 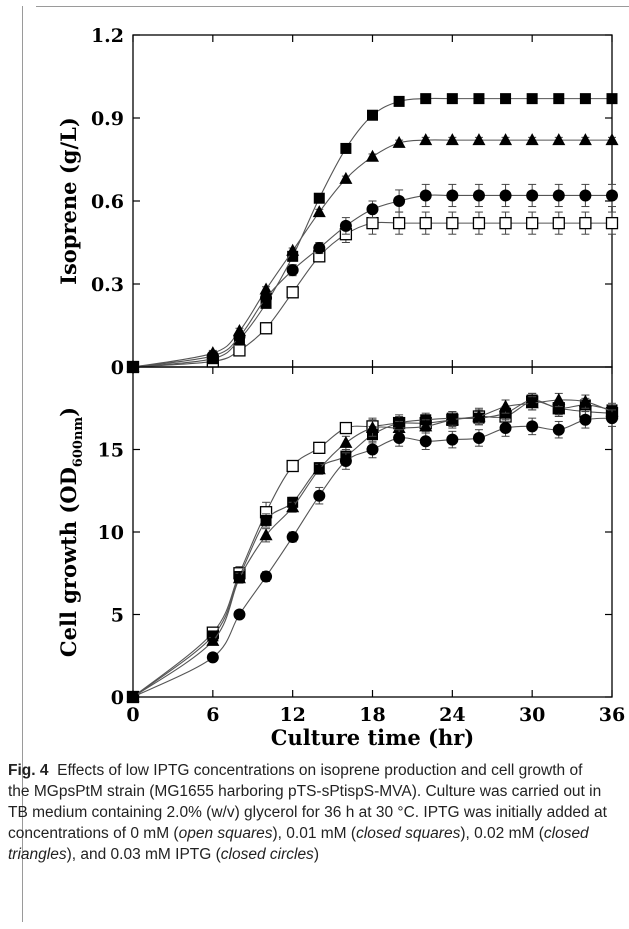 I want to click on growth-y-axis-title-subscript: 600nm, so click(x=78, y=442).